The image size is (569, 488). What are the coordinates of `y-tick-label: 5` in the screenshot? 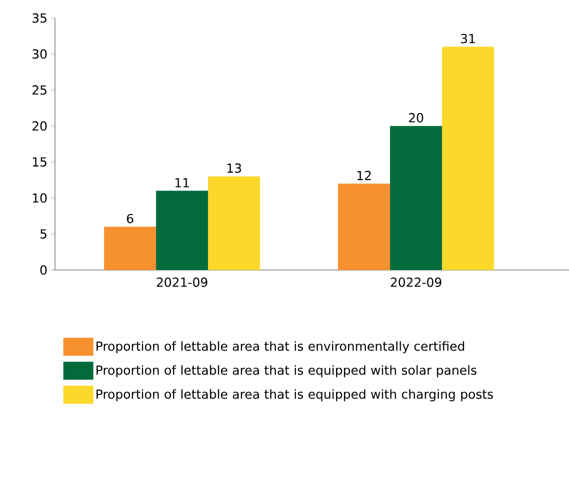 It's located at (43, 234).